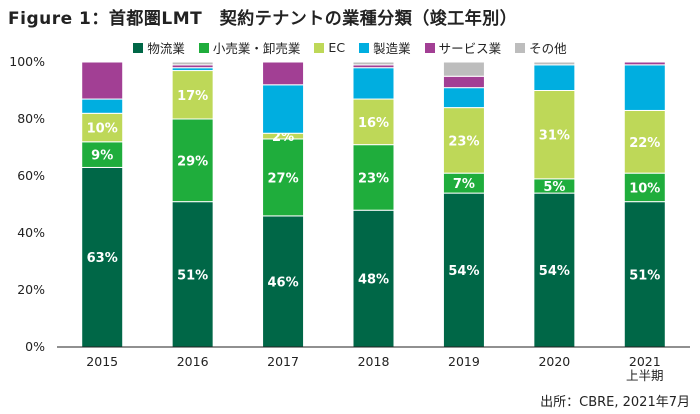 This screenshot has width=700, height=414. I want to click on source-note: 出所：CBRE, 2021年7月, so click(615, 402).